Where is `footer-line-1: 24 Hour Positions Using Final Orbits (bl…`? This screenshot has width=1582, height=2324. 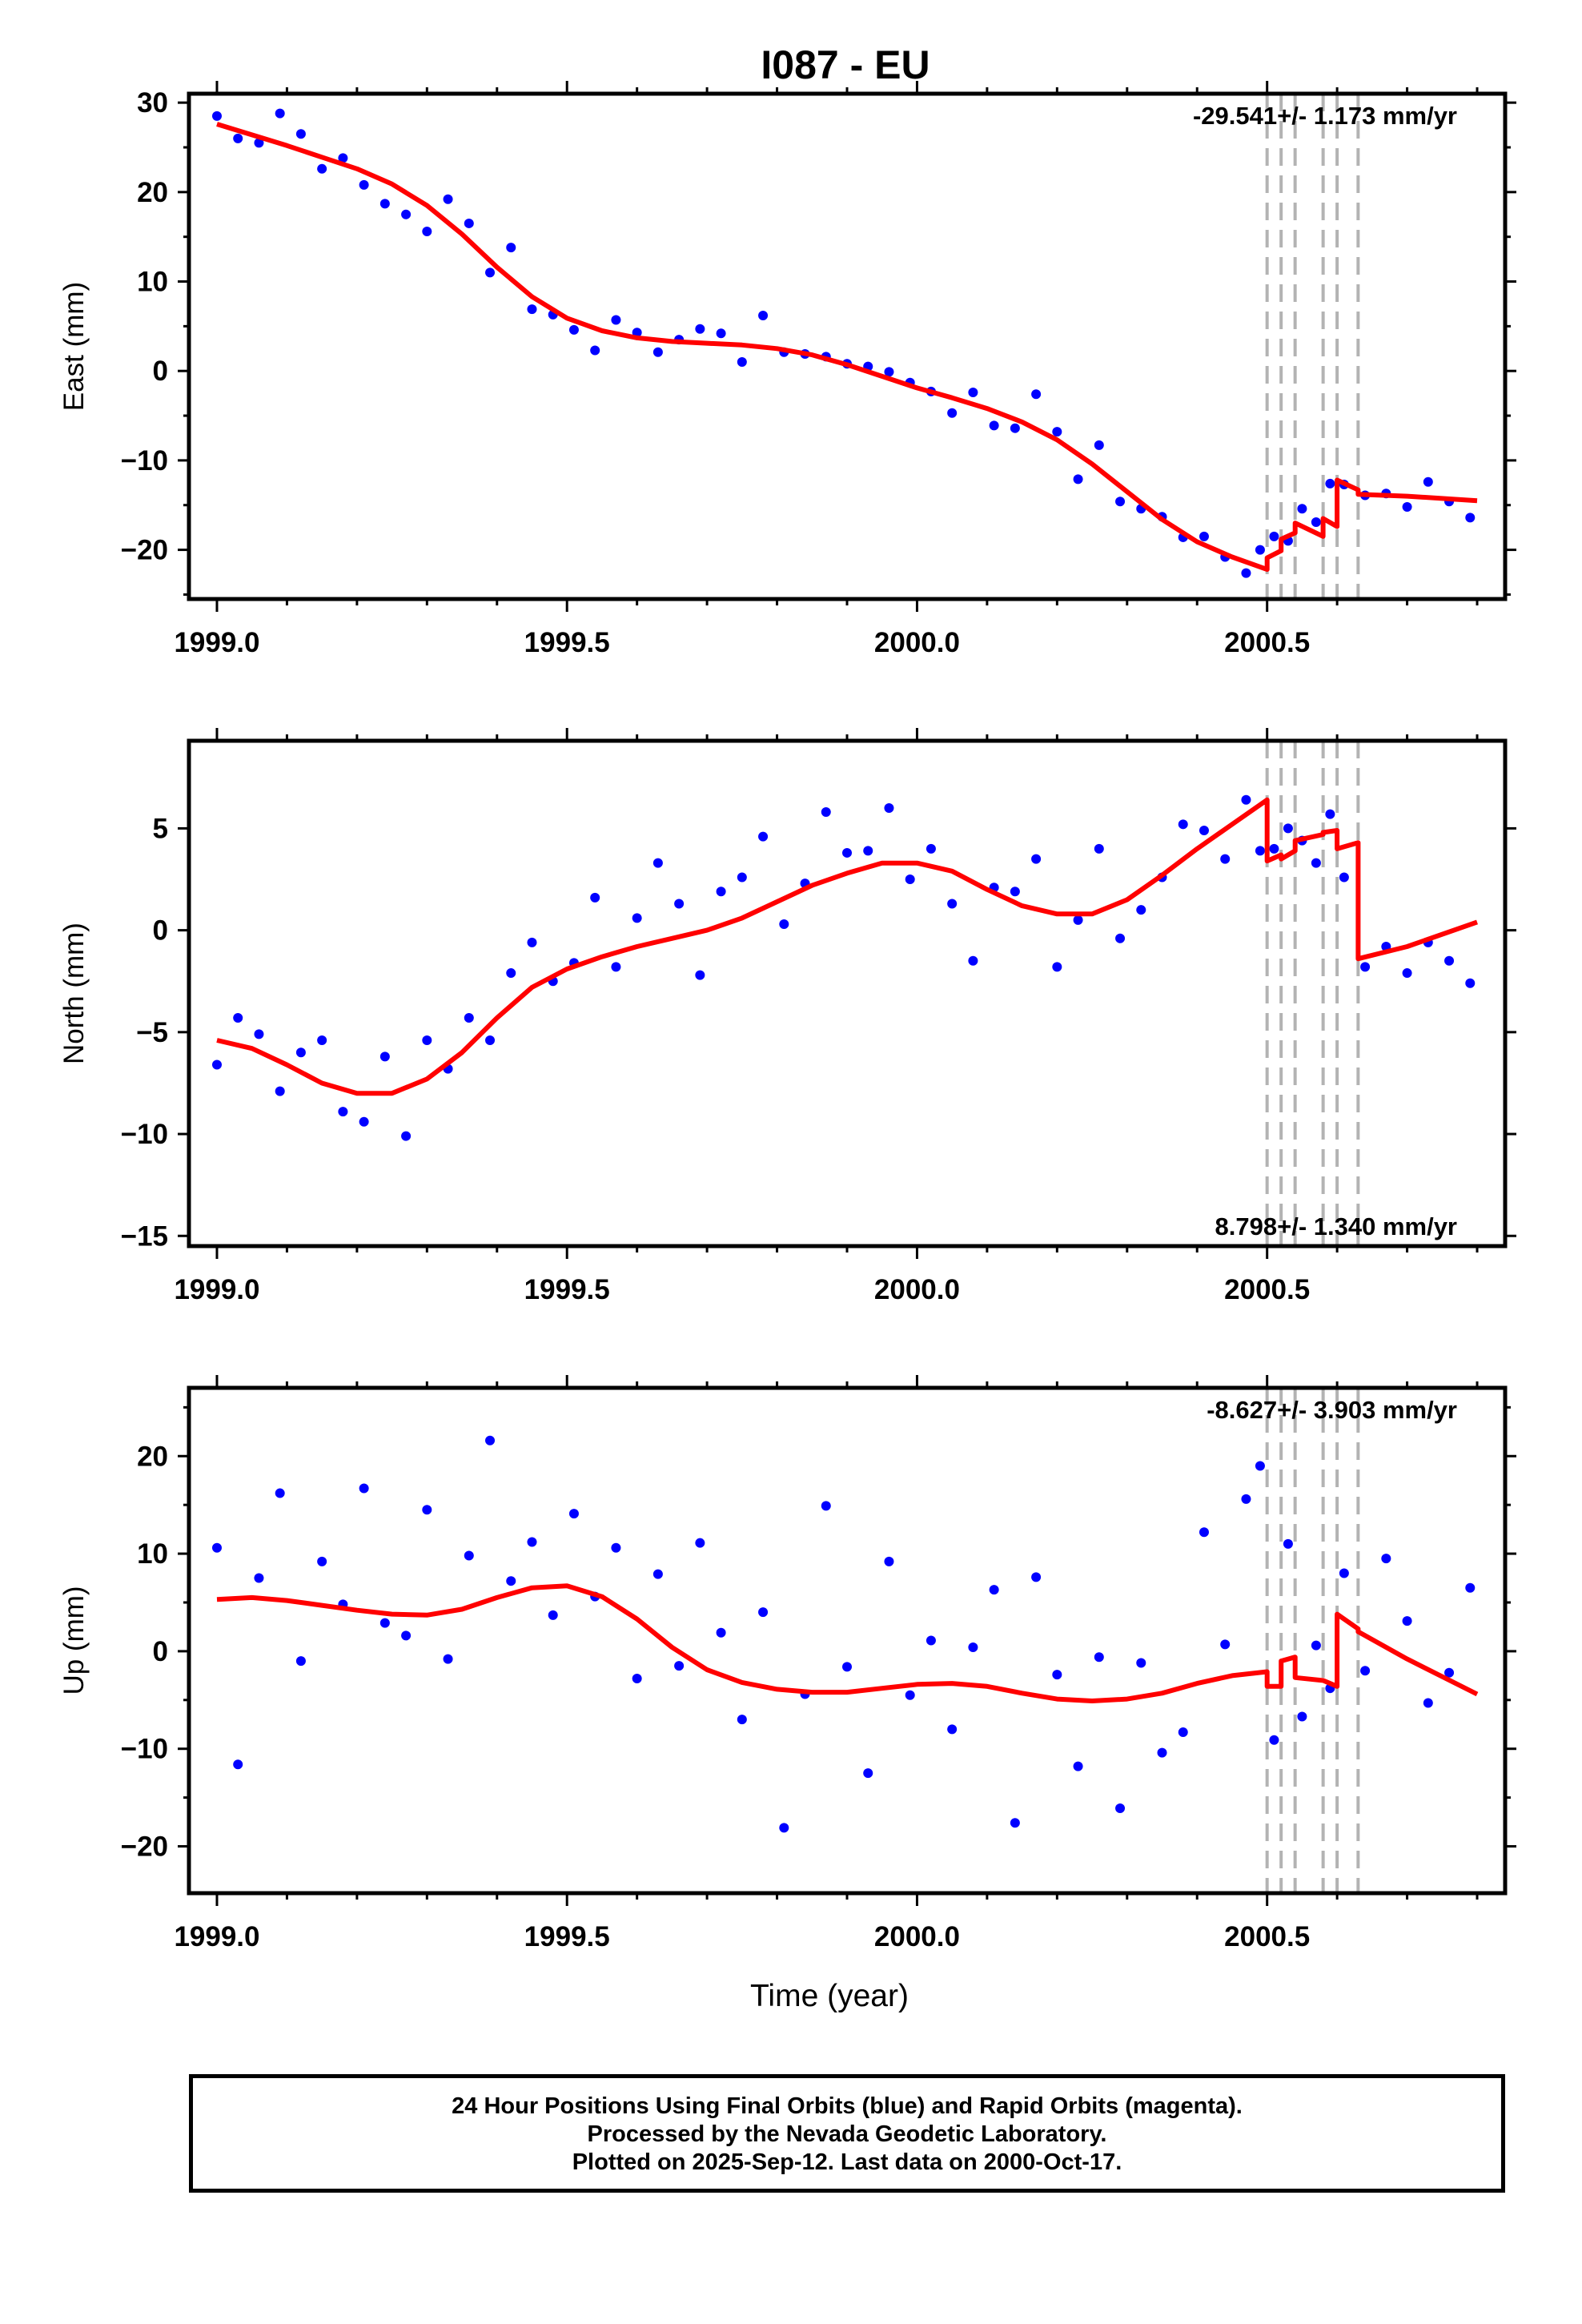
footer-line-1: 24 Hour Positions Using Final Orbits (bl… is located at coordinates (847, 2106).